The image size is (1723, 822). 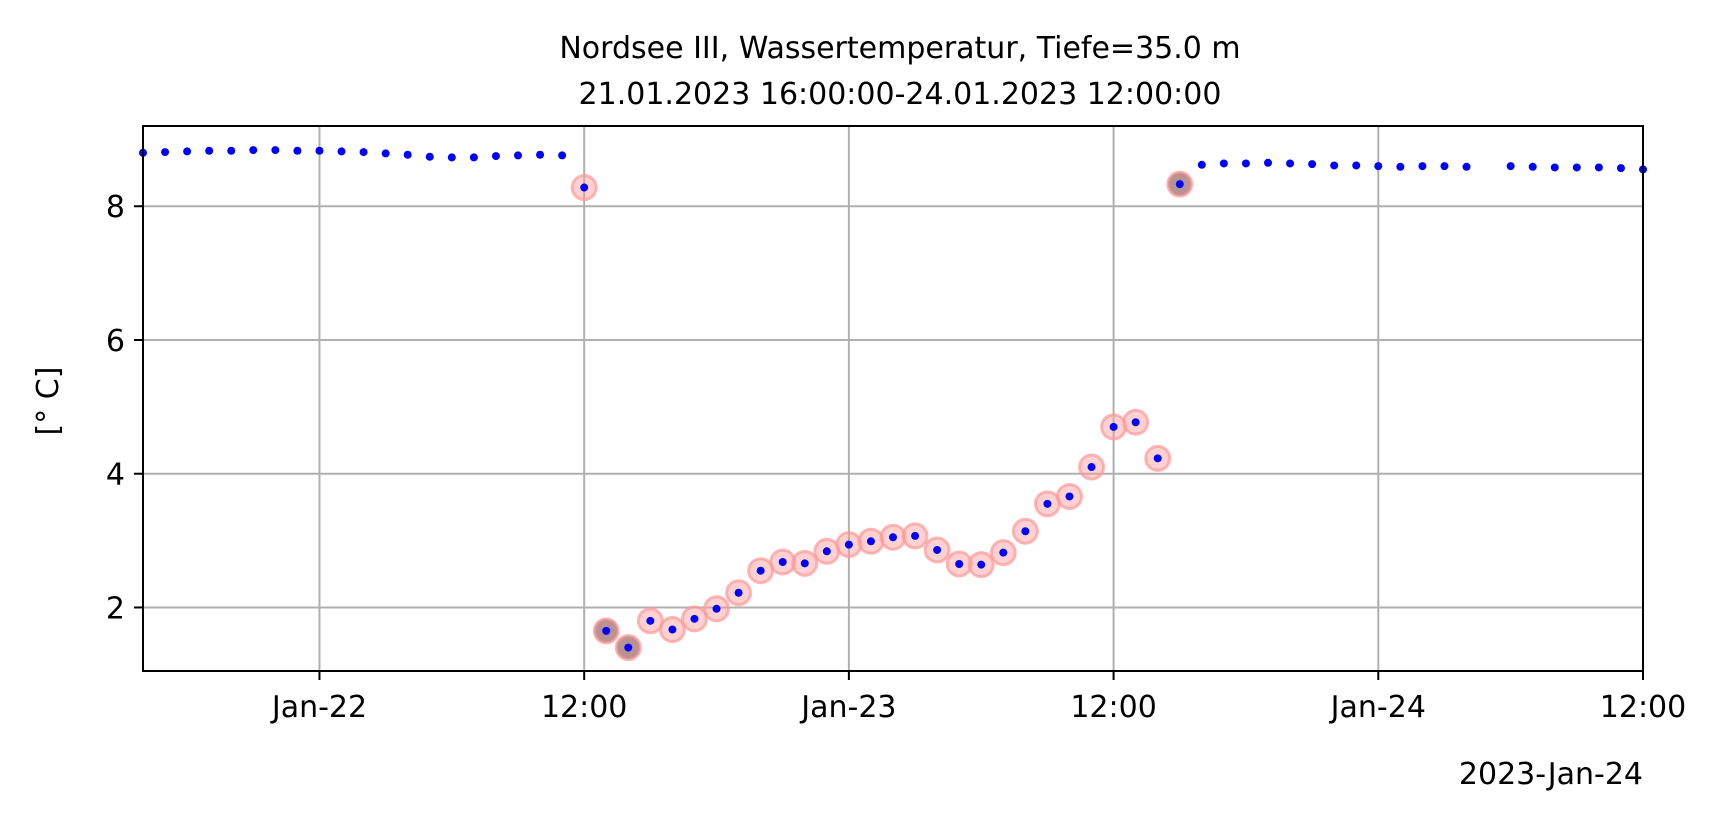 I want to click on x-tick-label: Jan-24, so click(x=1377, y=707).